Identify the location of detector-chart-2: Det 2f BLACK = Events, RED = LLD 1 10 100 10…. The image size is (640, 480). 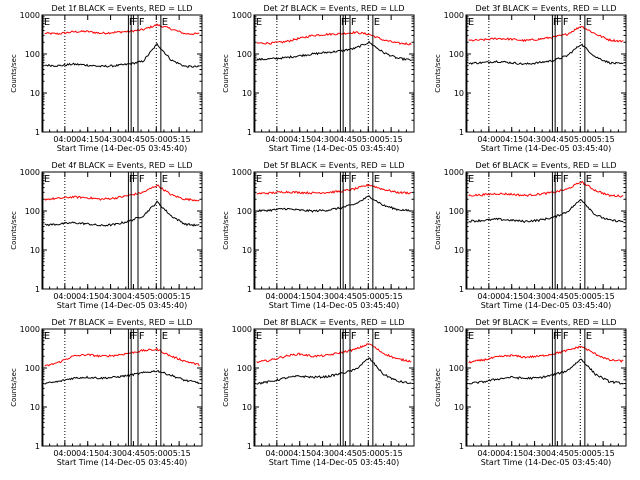
(318, 78).